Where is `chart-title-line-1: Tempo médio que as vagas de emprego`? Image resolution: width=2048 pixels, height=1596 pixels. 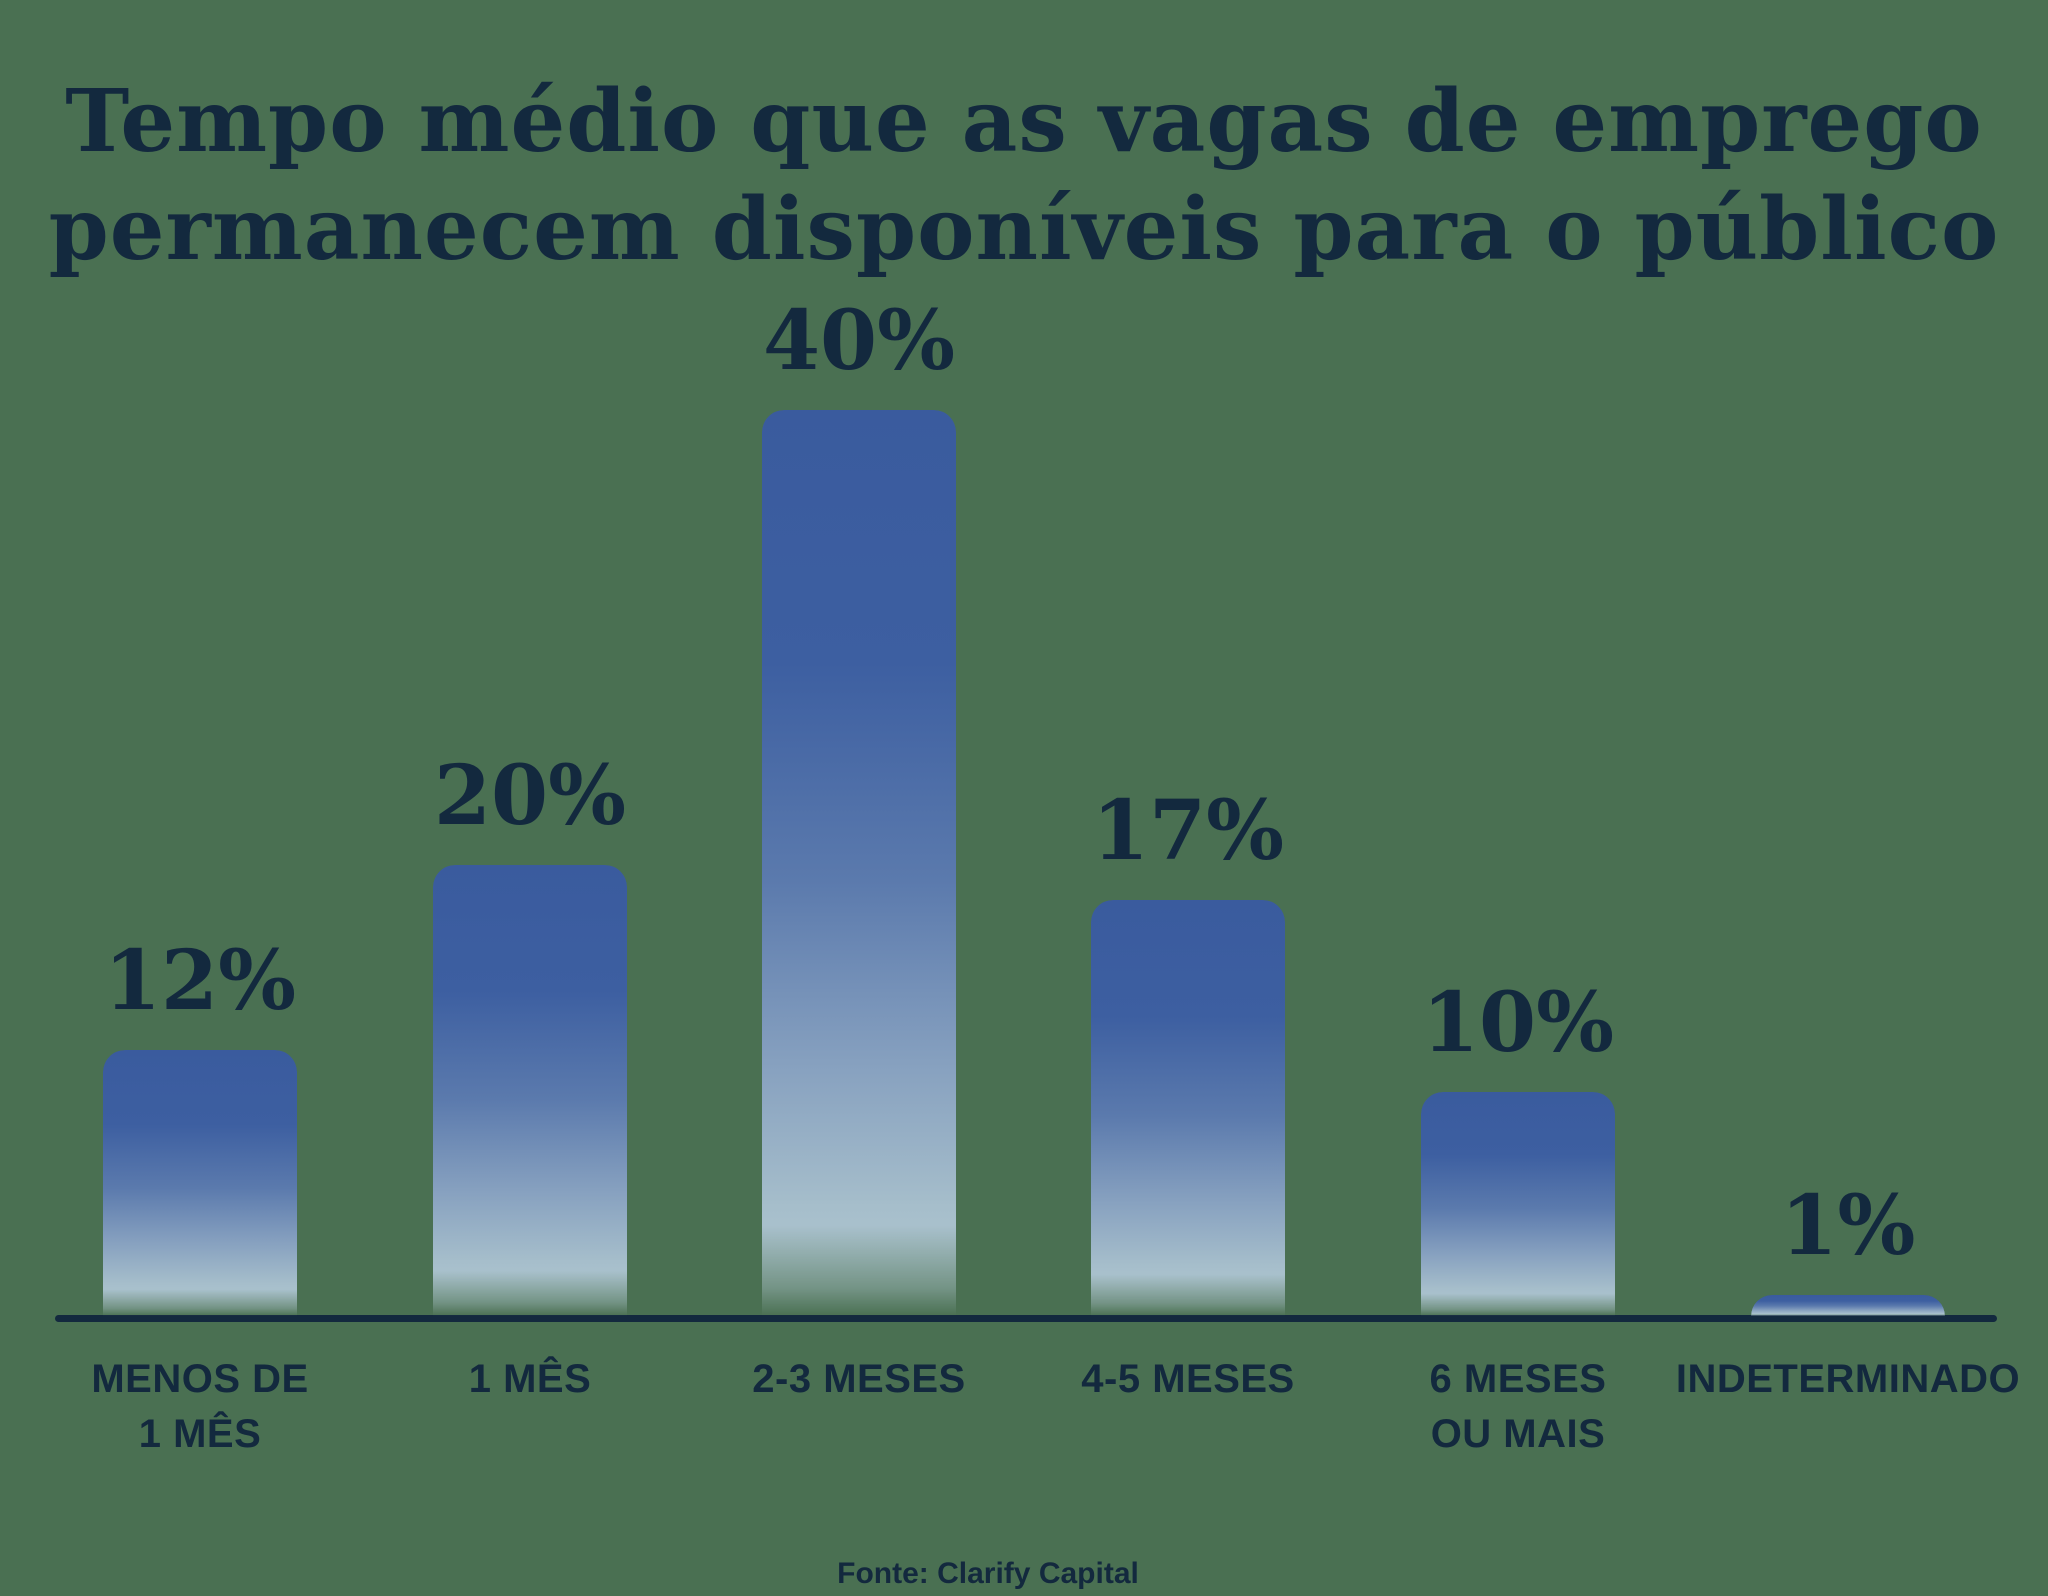
chart-title-line-1: Tempo médio que as vagas de emprego is located at coordinates (1024, 121).